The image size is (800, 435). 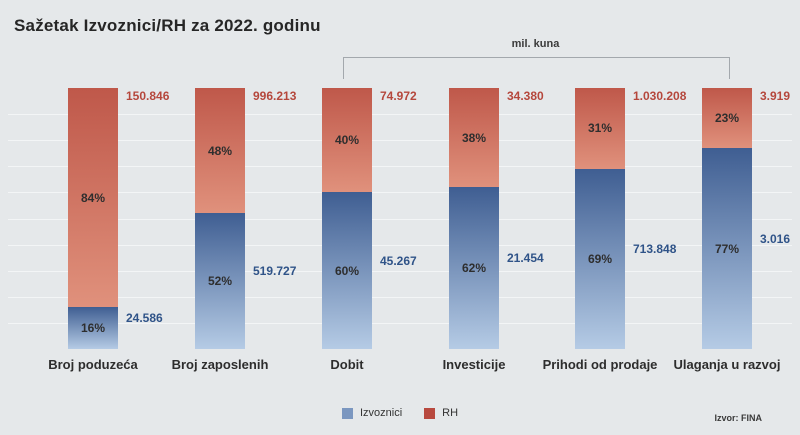 I want to click on segment-rh: 31%, so click(x=600, y=128).